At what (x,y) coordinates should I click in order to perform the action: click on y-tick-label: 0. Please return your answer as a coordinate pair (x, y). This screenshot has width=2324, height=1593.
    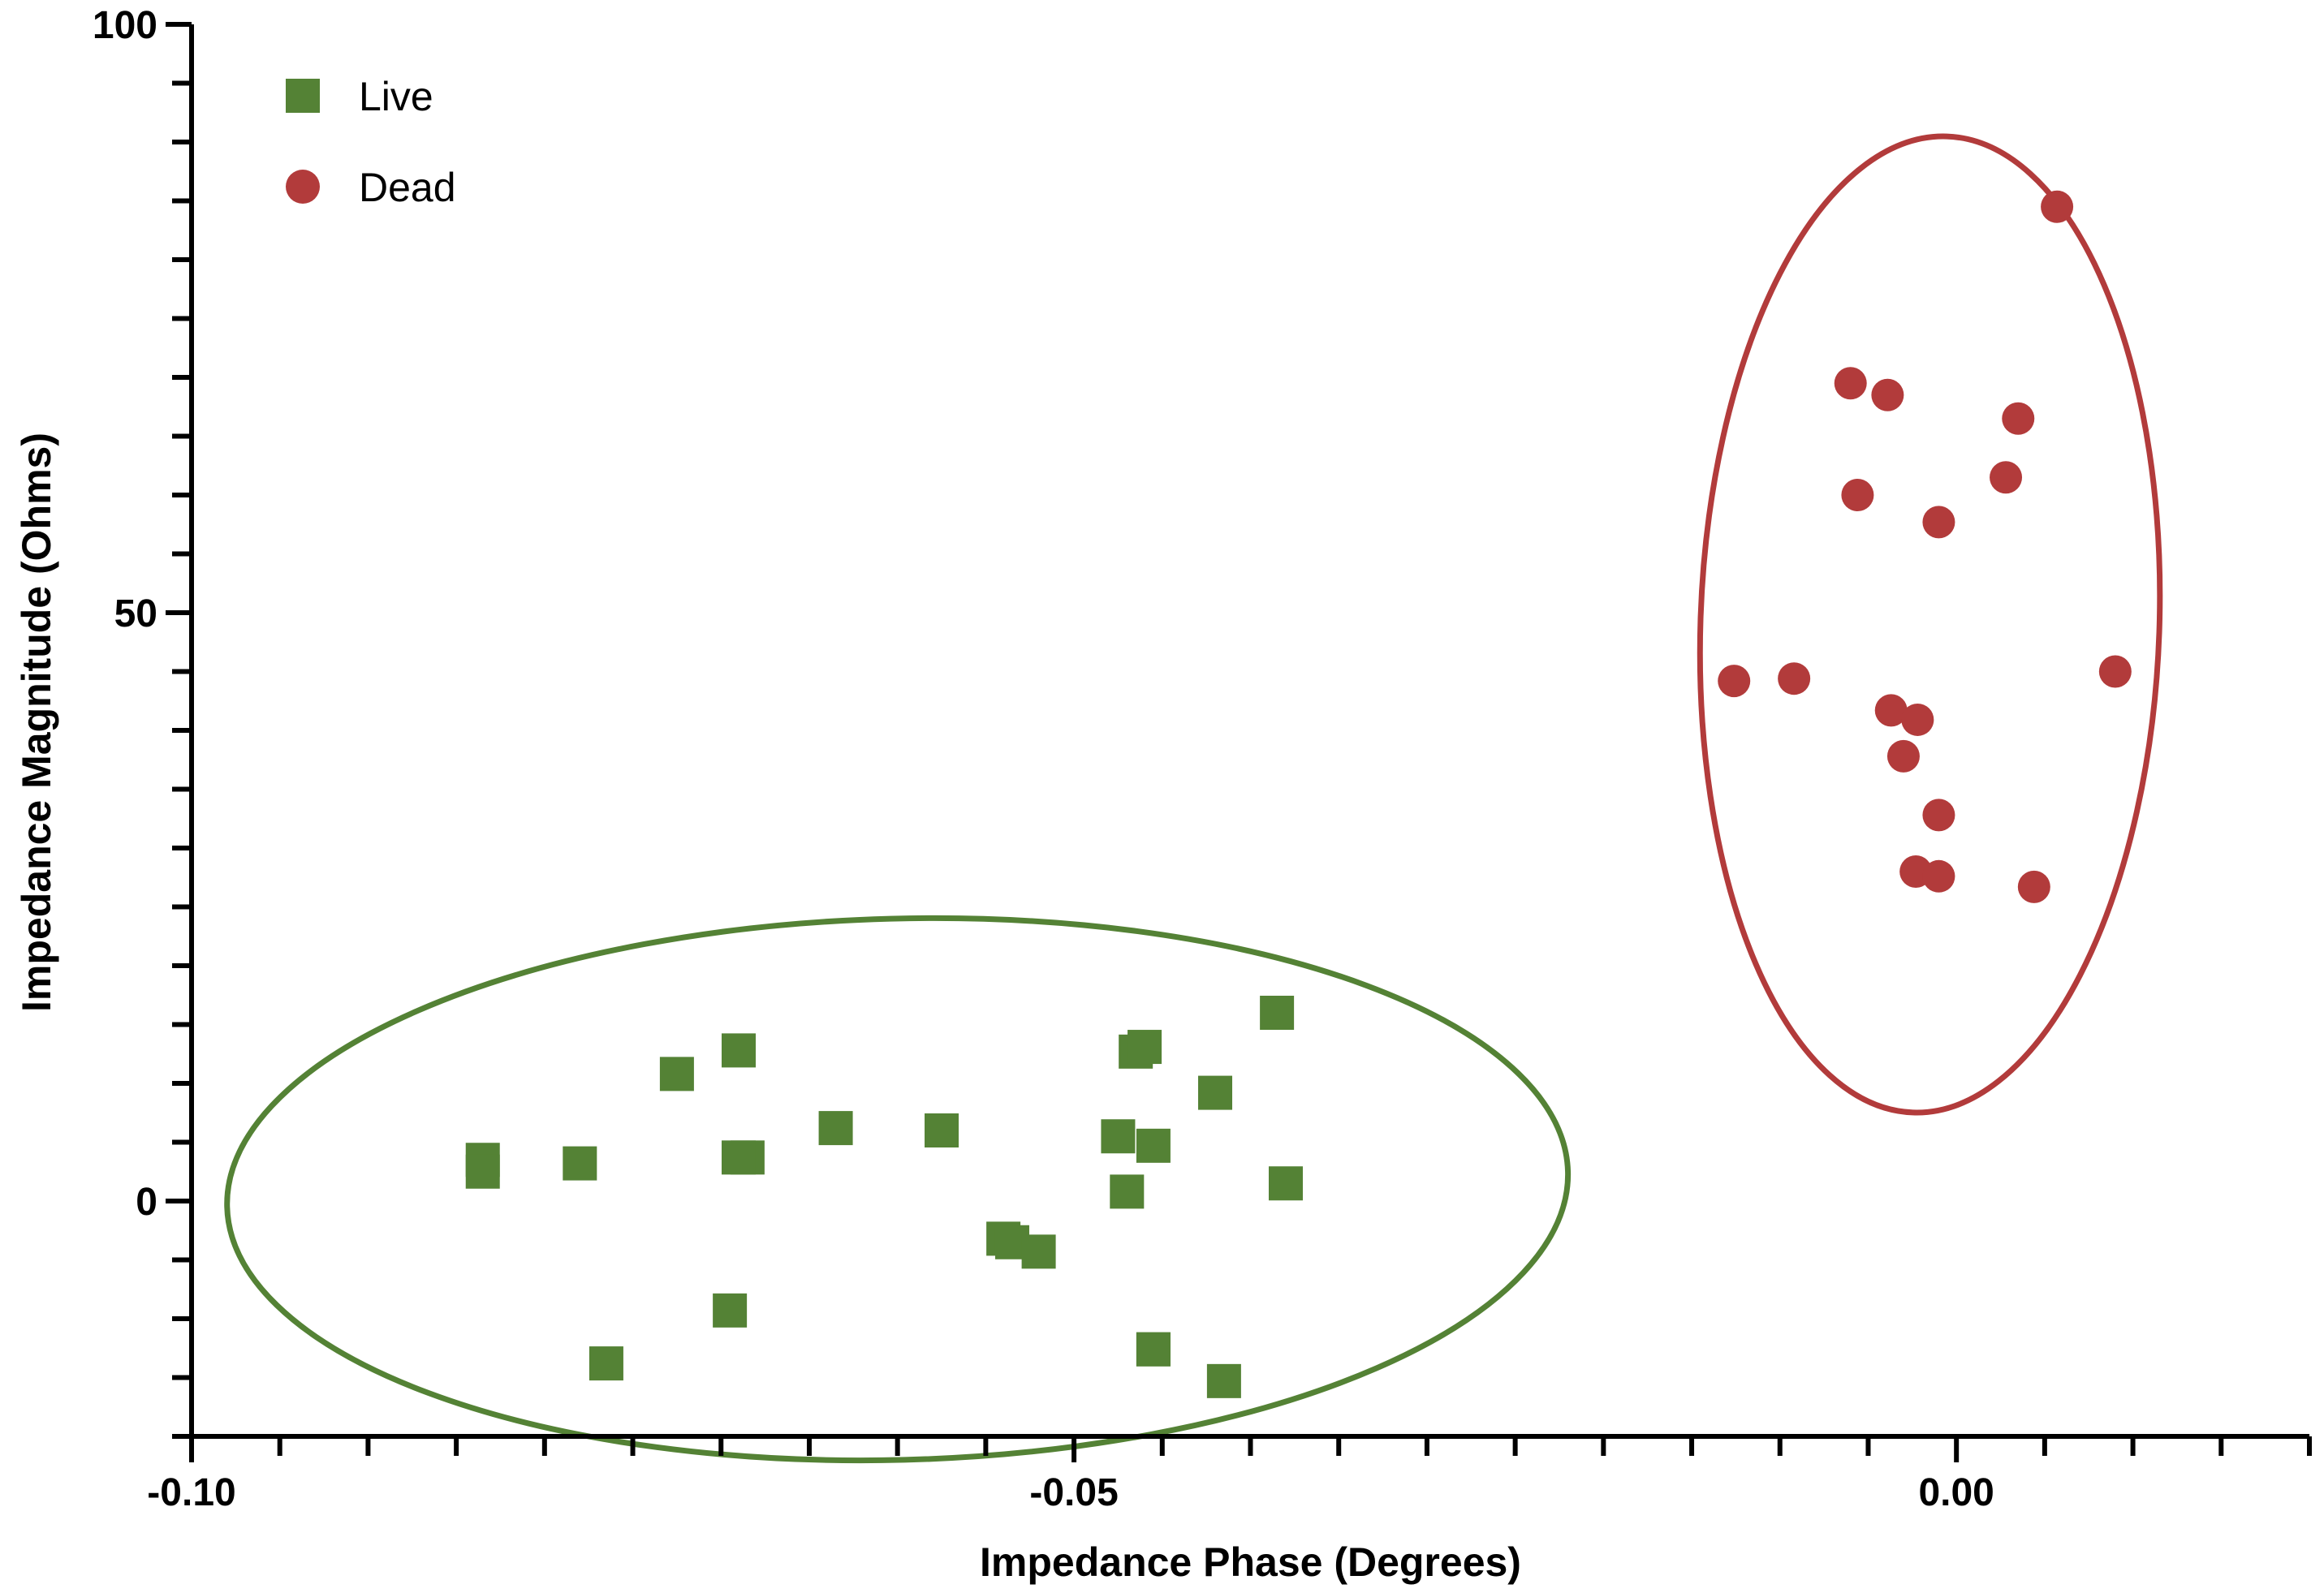
    Looking at the image, I should click on (146, 1202).